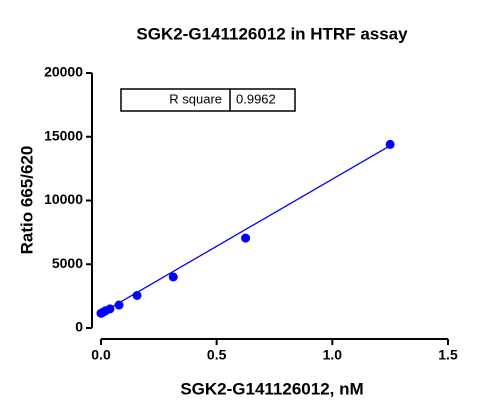 The image size is (500, 420). I want to click on x-tick-label: 0.5, so click(217, 355).